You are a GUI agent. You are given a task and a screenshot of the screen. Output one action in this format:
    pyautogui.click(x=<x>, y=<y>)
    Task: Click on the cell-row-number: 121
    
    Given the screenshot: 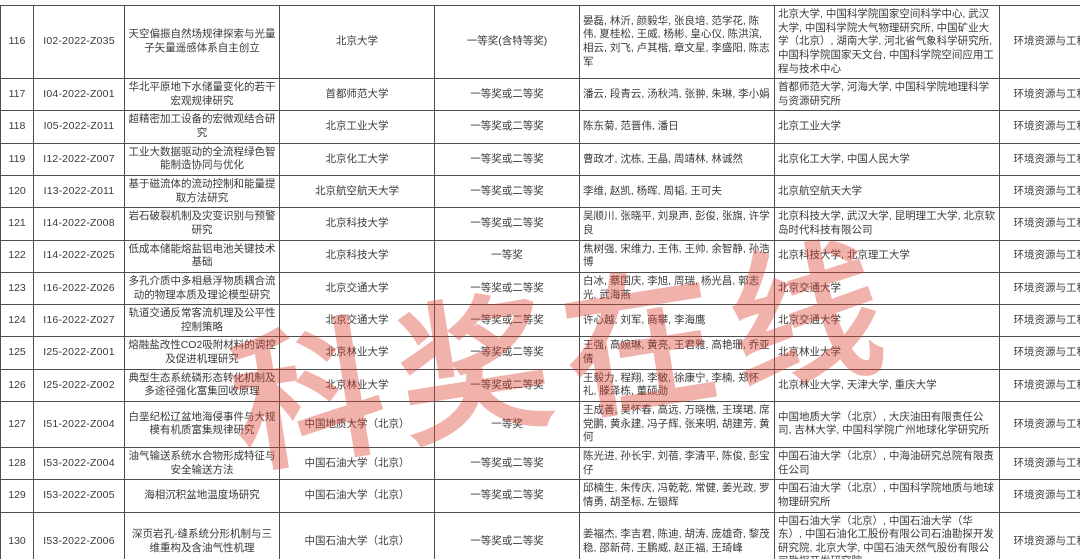 What is the action you would take?
    pyautogui.click(x=17, y=224)
    